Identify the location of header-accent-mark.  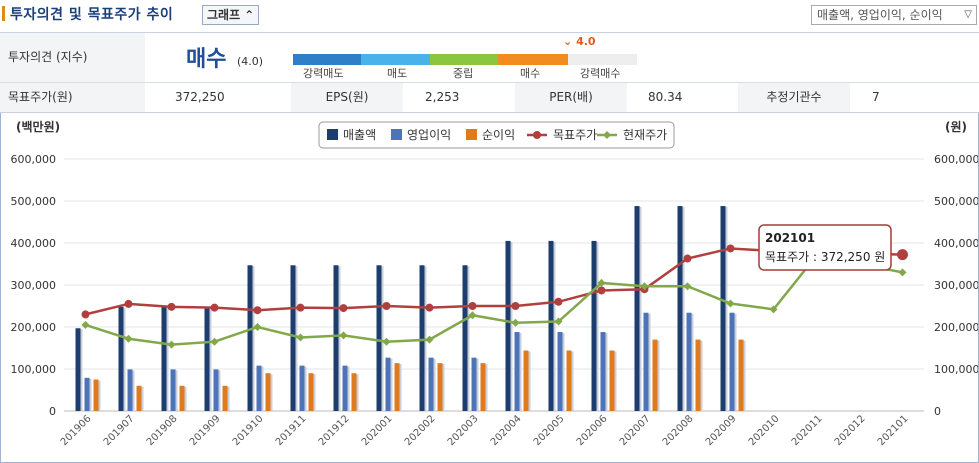
(3, 13).